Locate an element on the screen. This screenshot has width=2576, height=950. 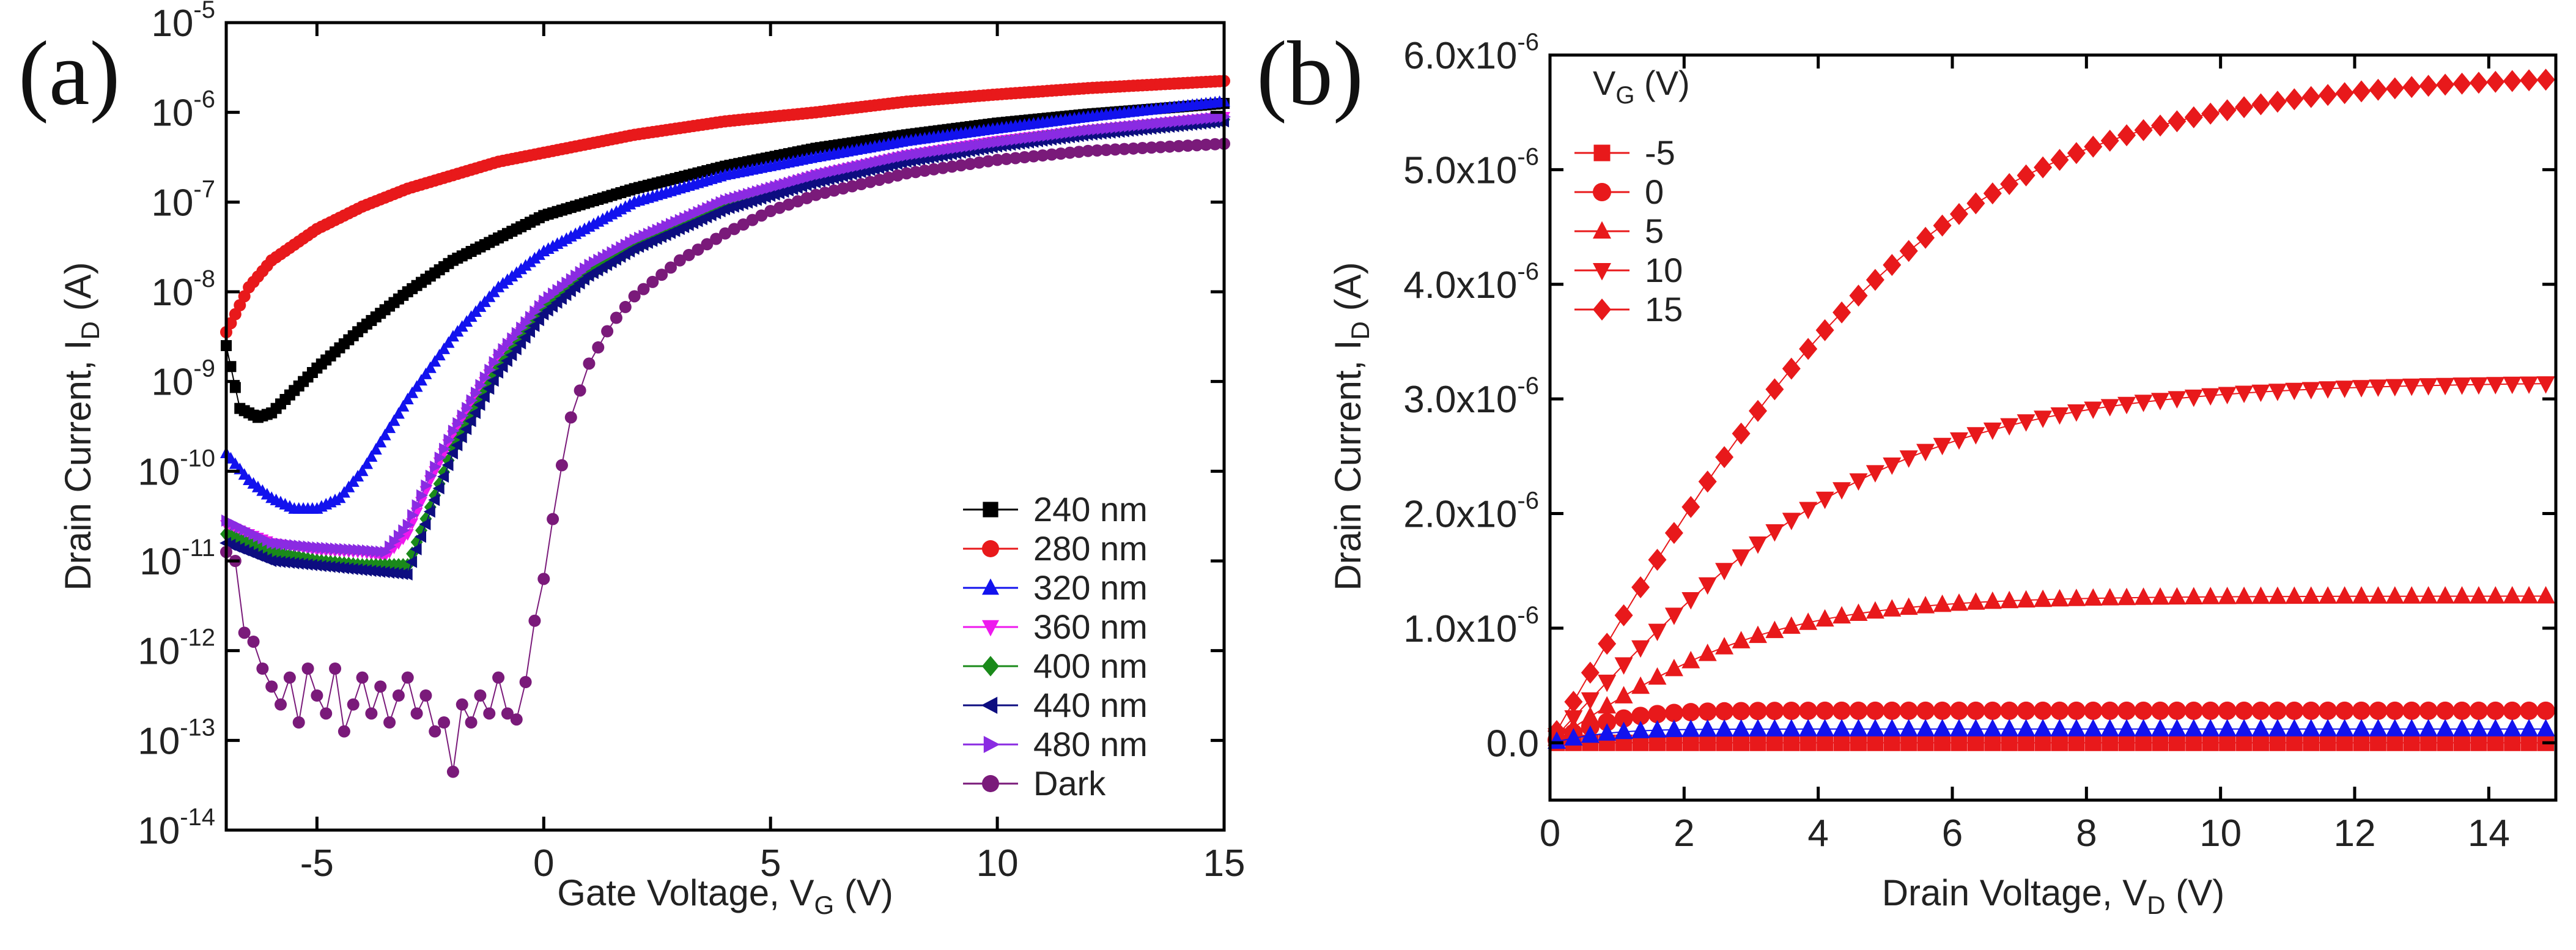
panel-a-x-tick-label: 10 is located at coordinates (997, 864).